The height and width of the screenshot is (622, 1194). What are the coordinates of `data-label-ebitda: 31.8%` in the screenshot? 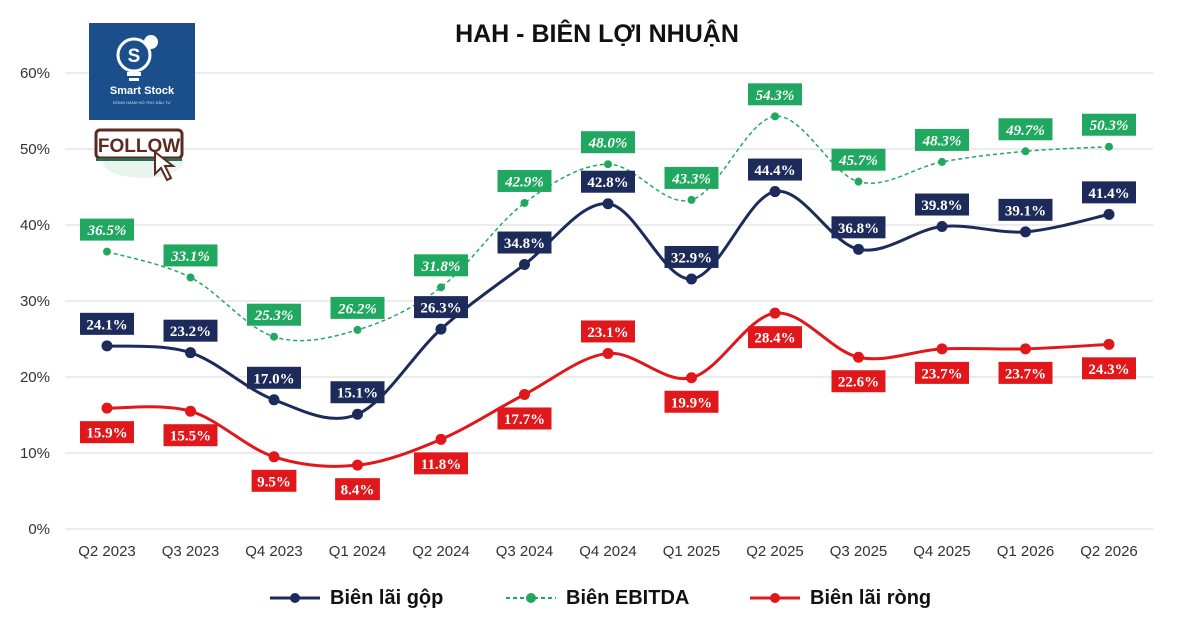 It's located at (441, 265).